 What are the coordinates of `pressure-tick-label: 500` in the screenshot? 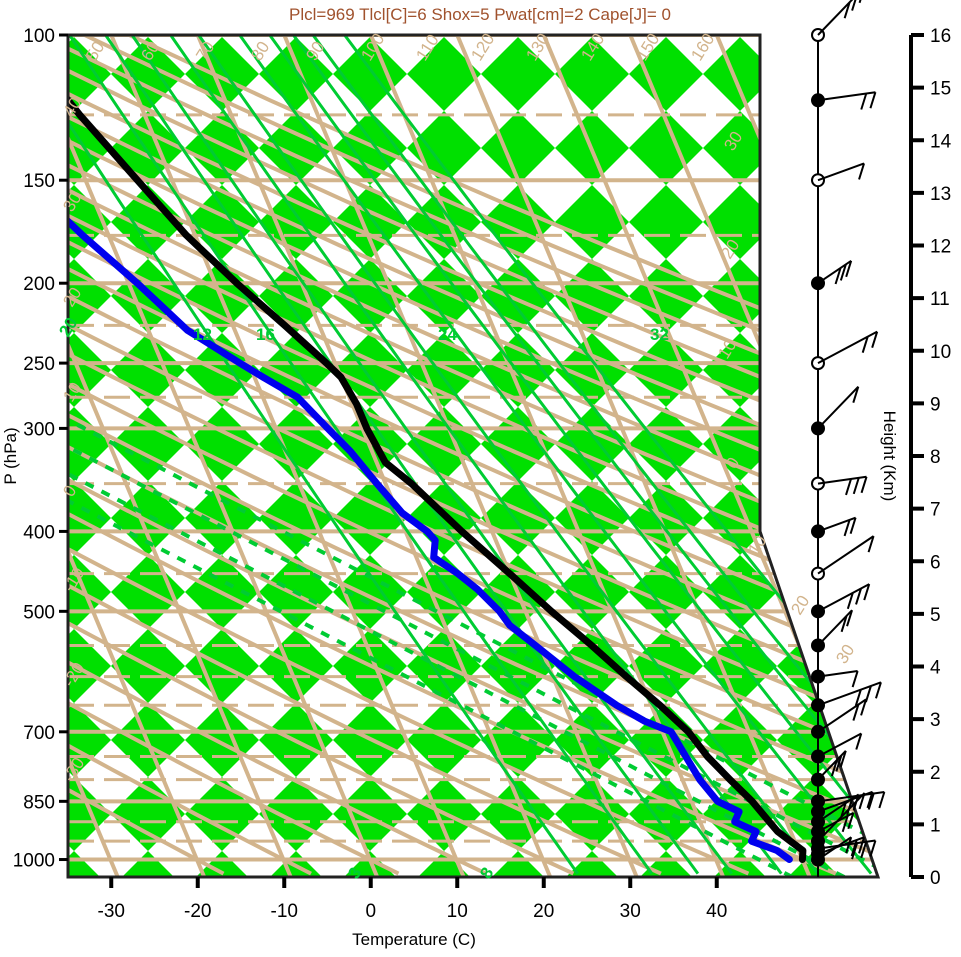 It's located at (39, 612).